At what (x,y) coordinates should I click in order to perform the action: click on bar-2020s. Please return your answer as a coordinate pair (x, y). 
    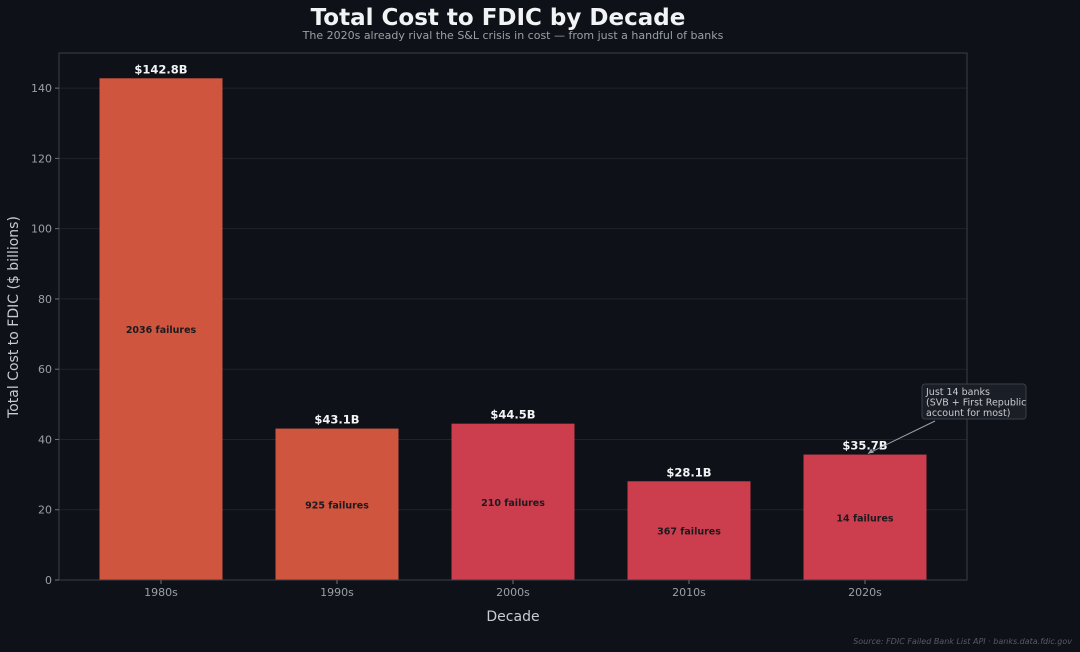
    Looking at the image, I should click on (865, 517).